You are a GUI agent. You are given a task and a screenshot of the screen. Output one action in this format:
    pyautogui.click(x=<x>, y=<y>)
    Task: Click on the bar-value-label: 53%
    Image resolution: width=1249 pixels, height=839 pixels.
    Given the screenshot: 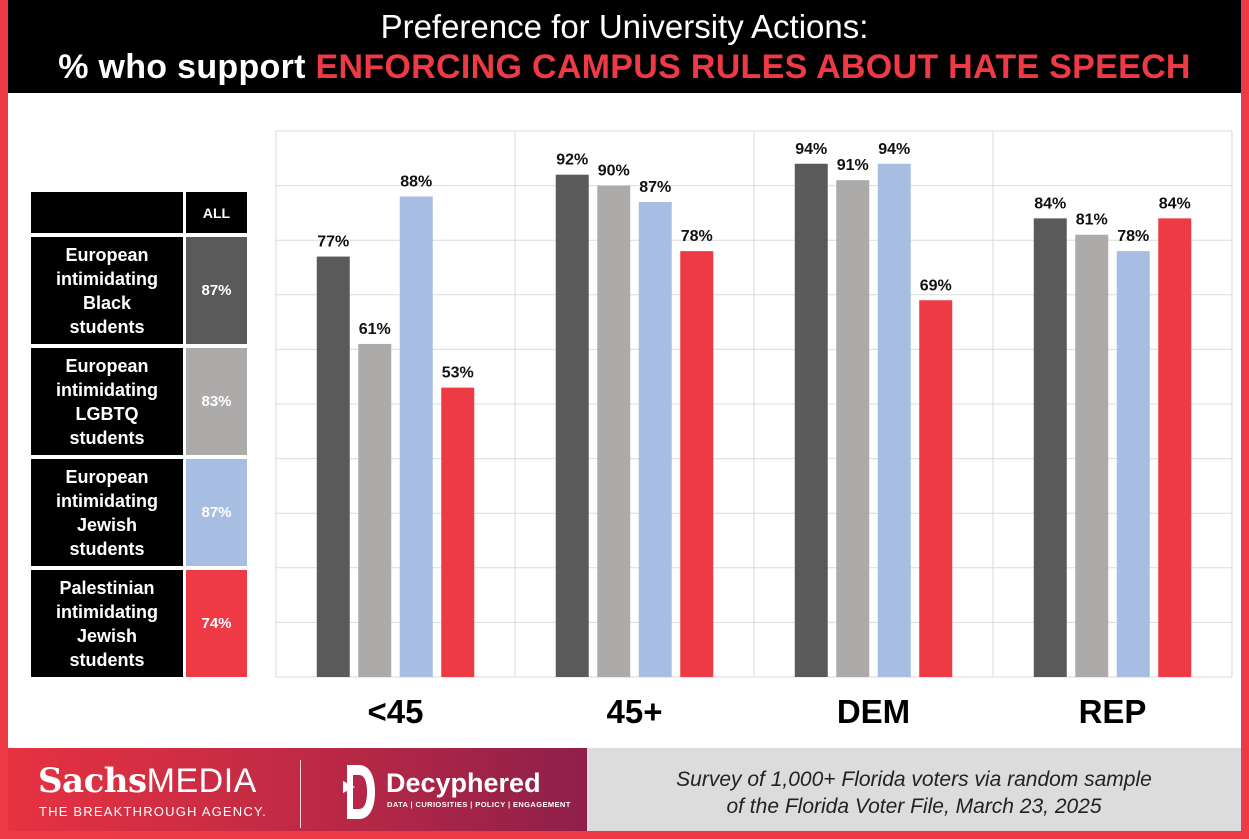 What is the action you would take?
    pyautogui.click(x=458, y=373)
    